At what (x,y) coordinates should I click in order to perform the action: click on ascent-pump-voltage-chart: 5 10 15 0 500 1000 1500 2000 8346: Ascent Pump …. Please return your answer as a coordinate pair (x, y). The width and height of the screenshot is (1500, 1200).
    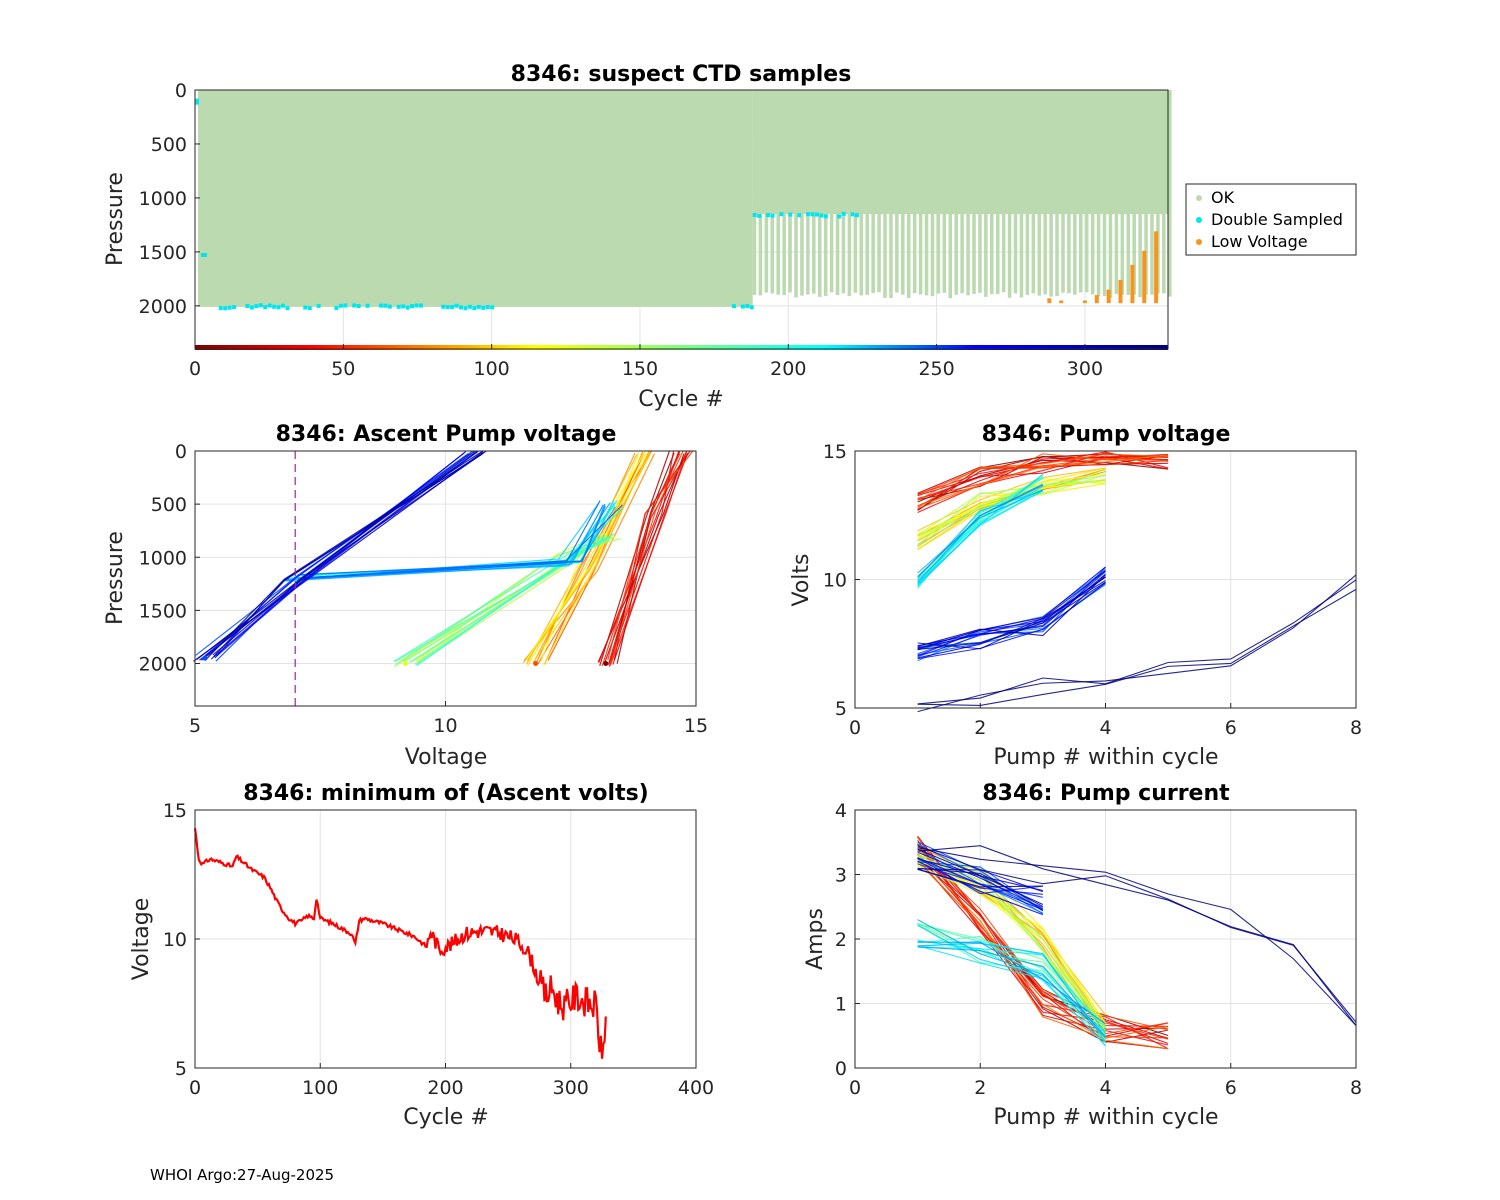
    Looking at the image, I should click on (405, 596).